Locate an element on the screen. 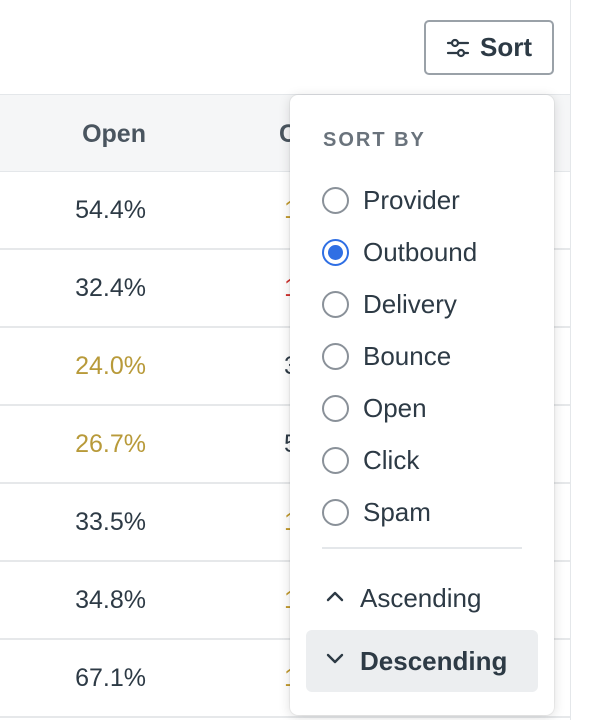 The height and width of the screenshot is (720, 598). ascending-label: Ascending is located at coordinates (421, 597).